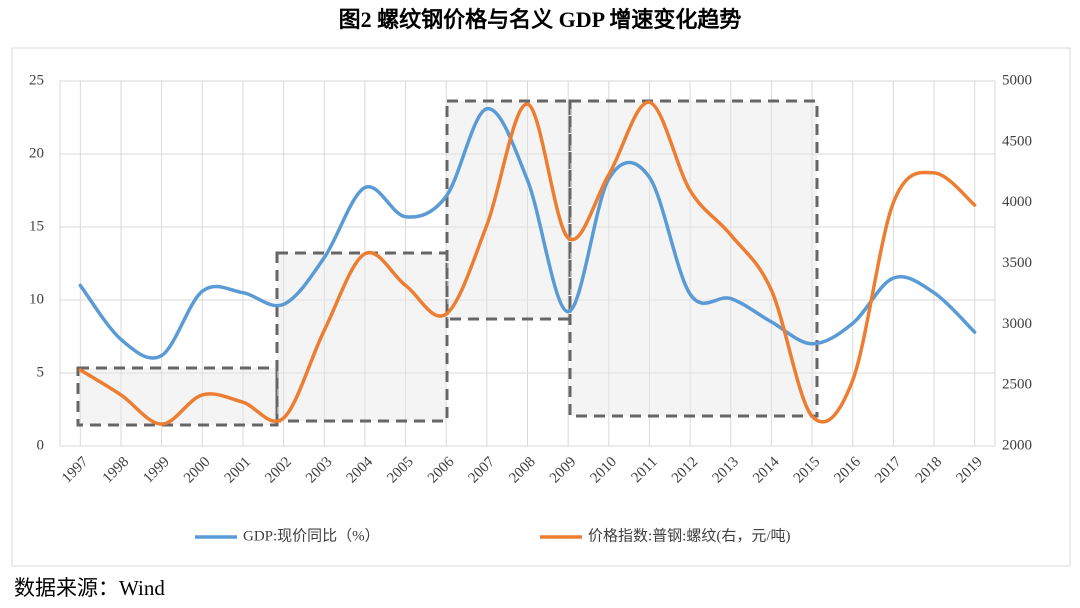  Describe the element at coordinates (319, 470) in the screenshot. I see `x-tick-label: 2003` at that location.